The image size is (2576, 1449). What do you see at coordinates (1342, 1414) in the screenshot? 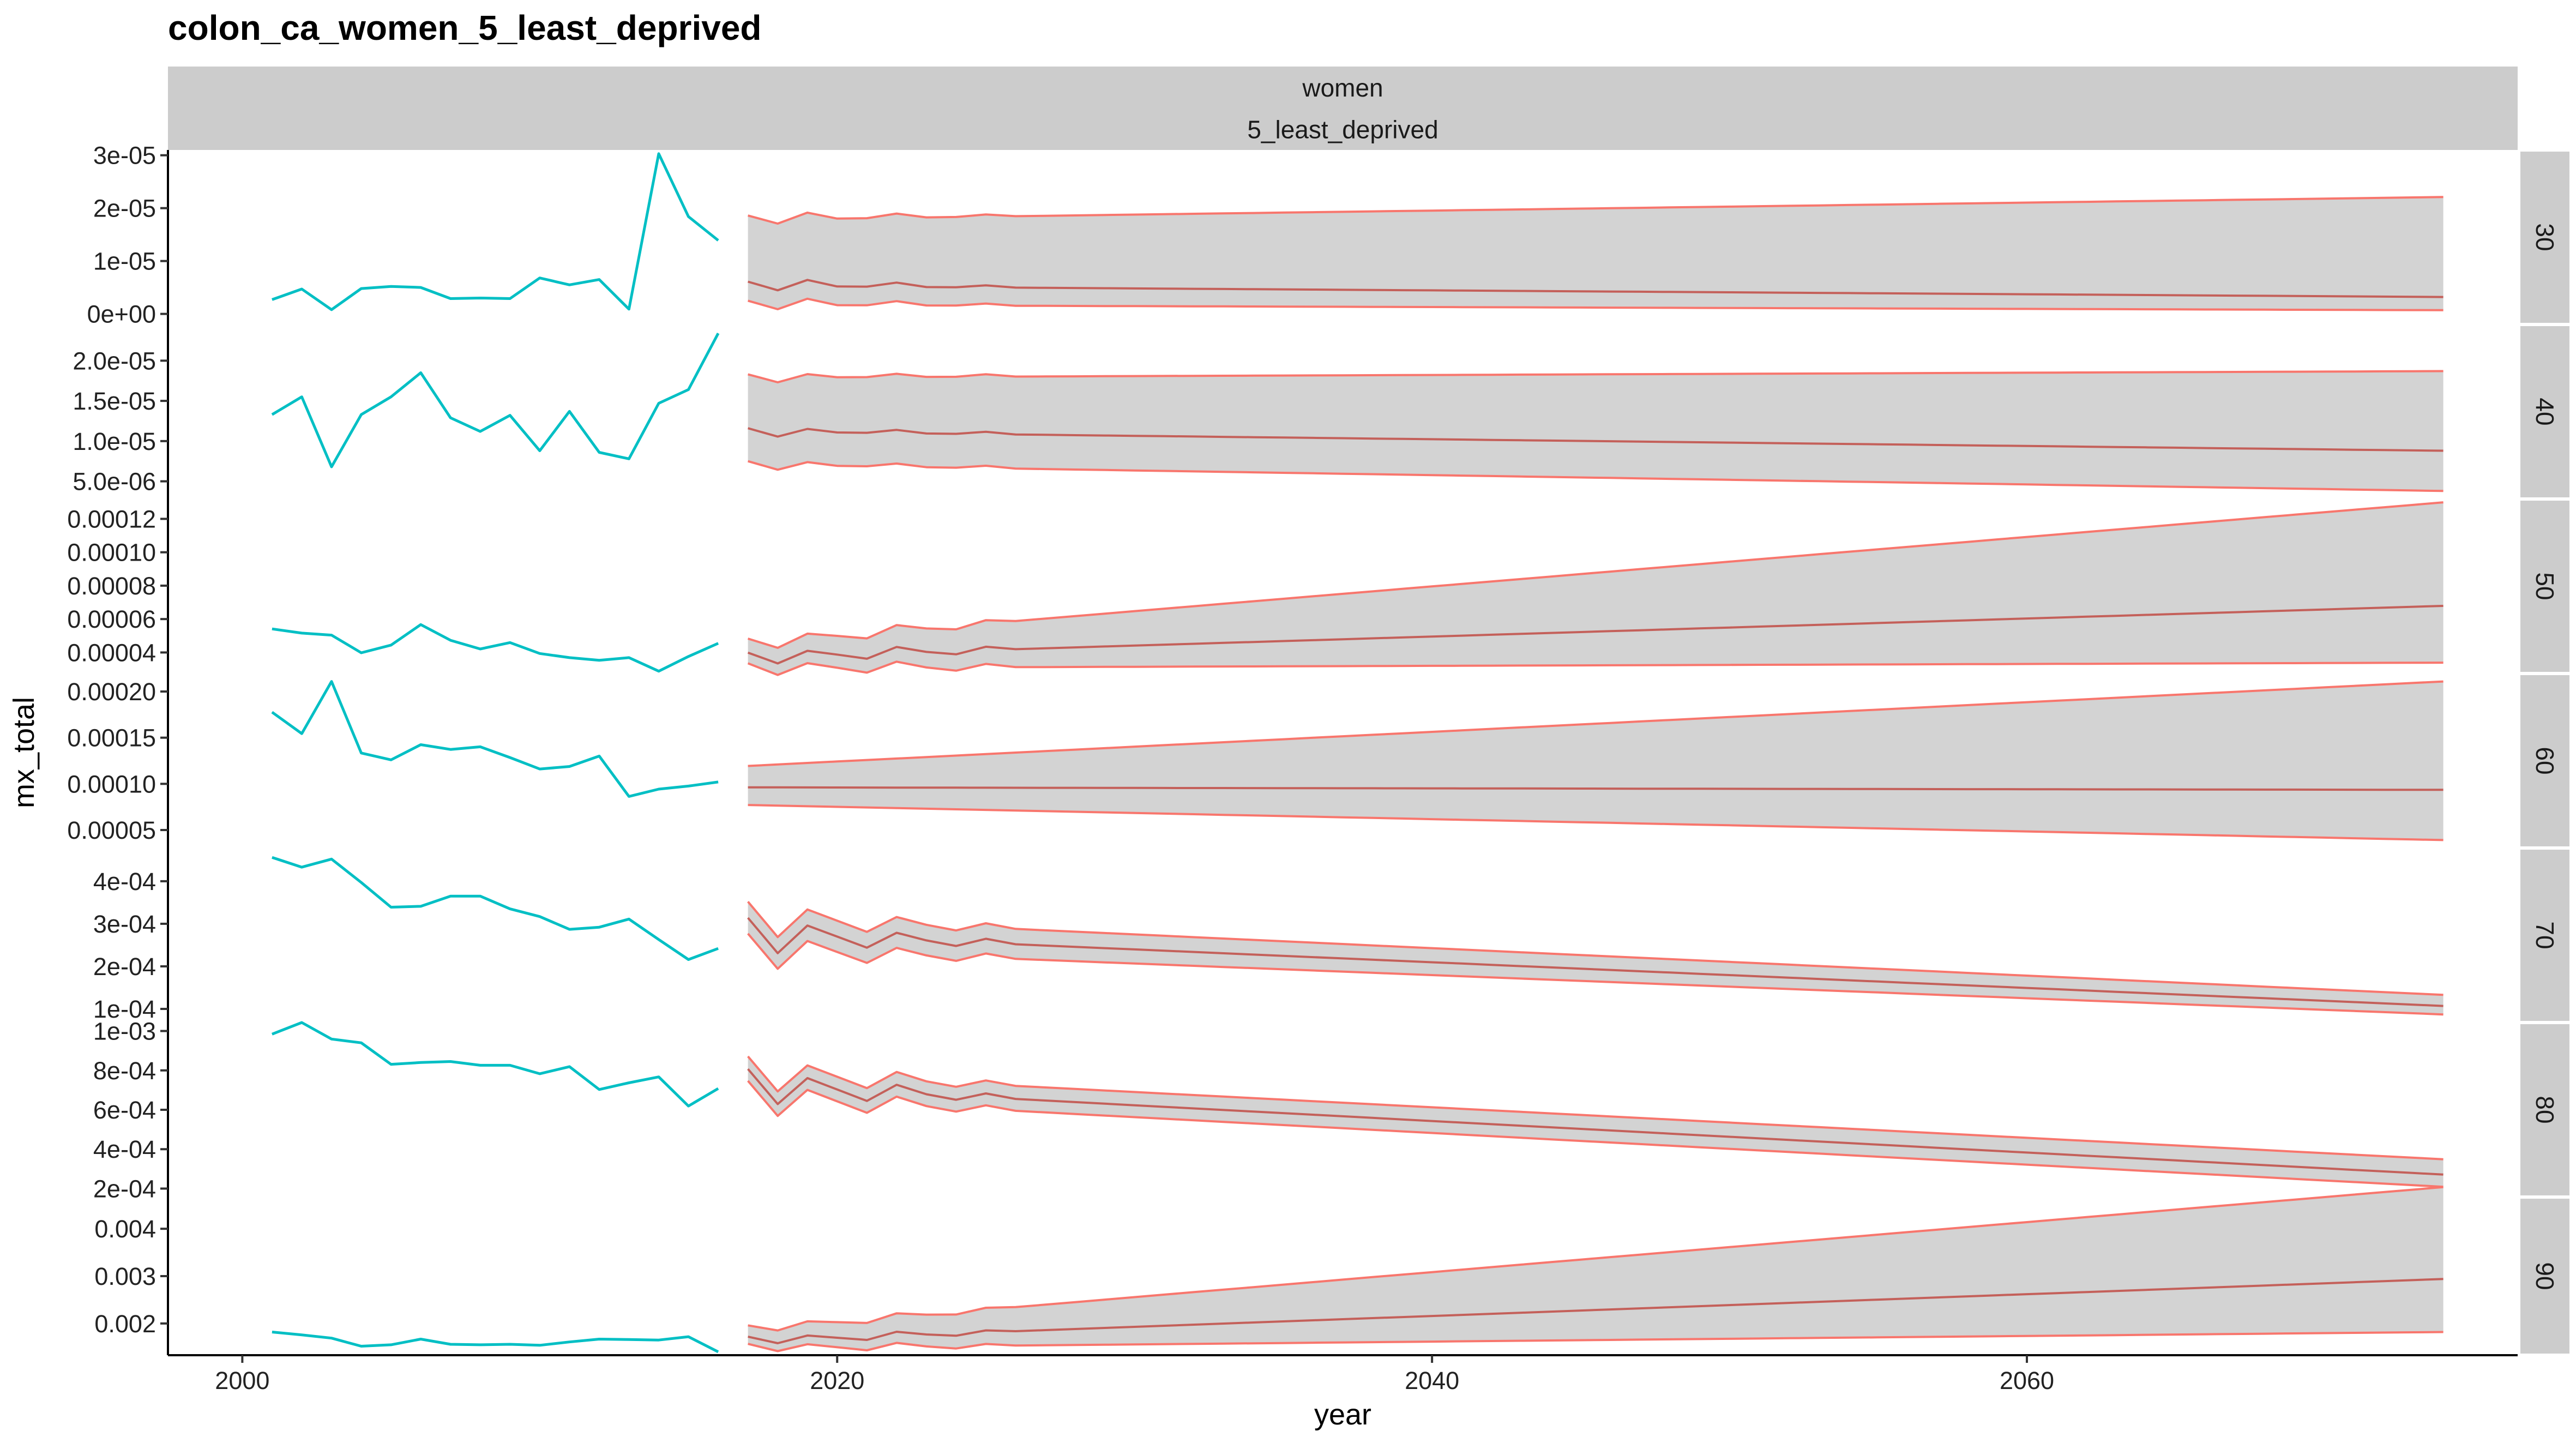
I see `x-axis-title: year` at bounding box center [1342, 1414].